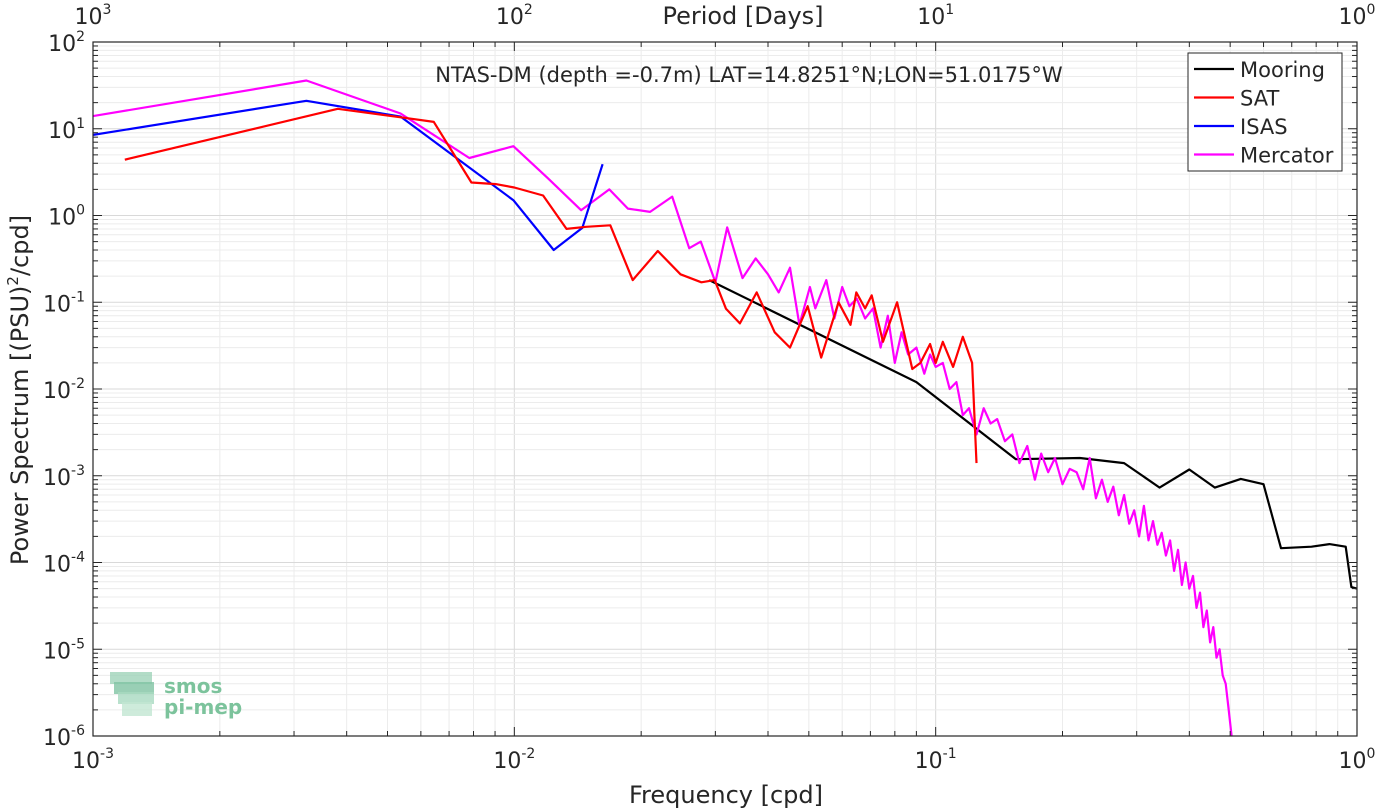  Describe the element at coordinates (1287, 156) in the screenshot. I see `legend-label-mercator: Mercator` at that location.